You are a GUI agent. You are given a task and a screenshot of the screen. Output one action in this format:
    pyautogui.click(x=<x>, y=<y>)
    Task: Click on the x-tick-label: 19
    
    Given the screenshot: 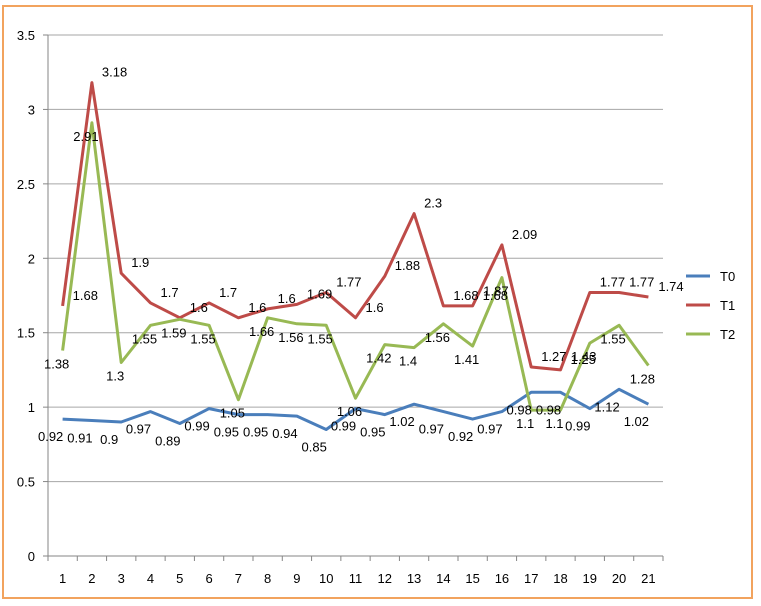 What is the action you would take?
    pyautogui.click(x=590, y=578)
    